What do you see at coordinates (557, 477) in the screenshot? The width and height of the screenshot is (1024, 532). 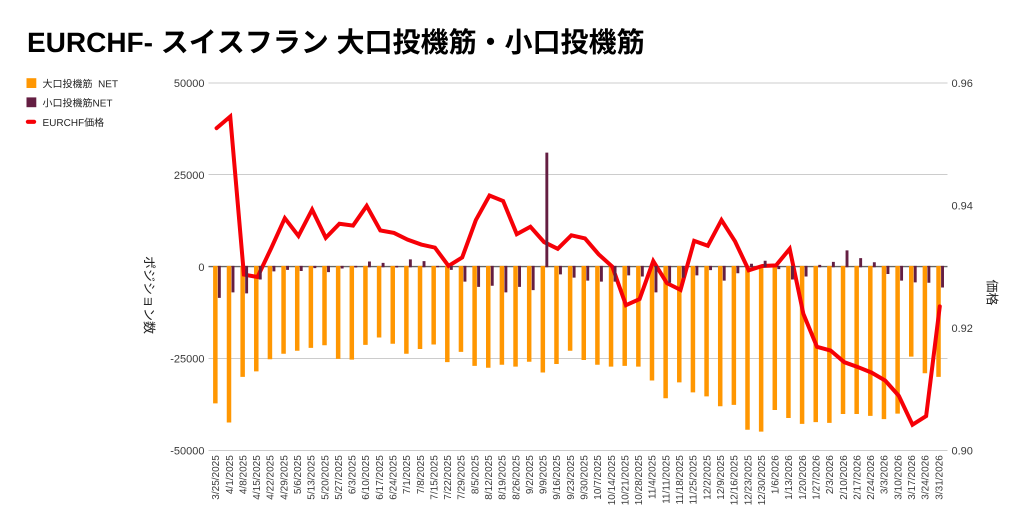 I see `svg-text: 9/16/2025` at bounding box center [557, 477].